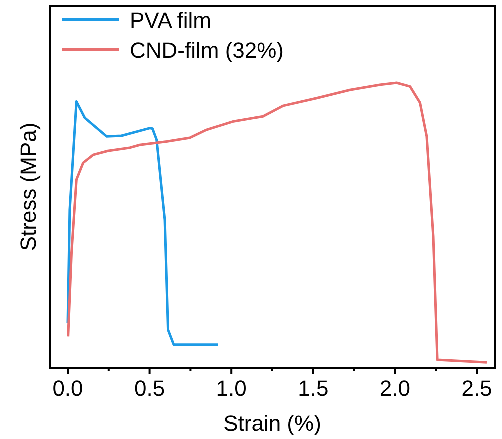  Describe the element at coordinates (231, 388) in the screenshot. I see `x-tick-label: 1.0` at that location.